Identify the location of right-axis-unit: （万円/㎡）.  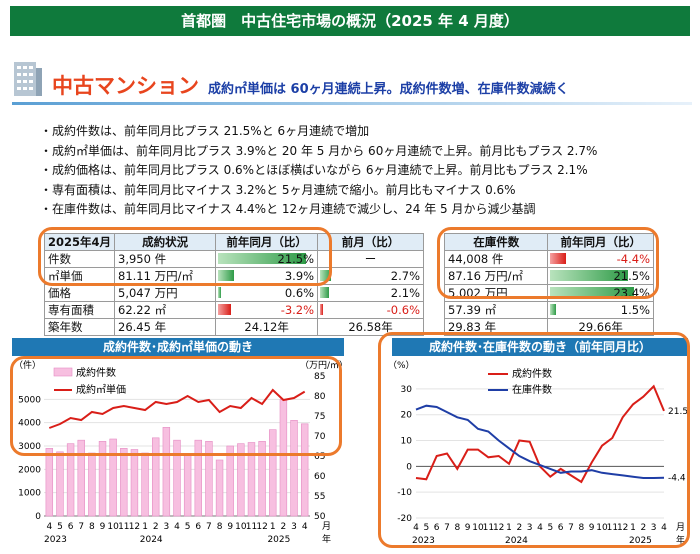
(324, 365).